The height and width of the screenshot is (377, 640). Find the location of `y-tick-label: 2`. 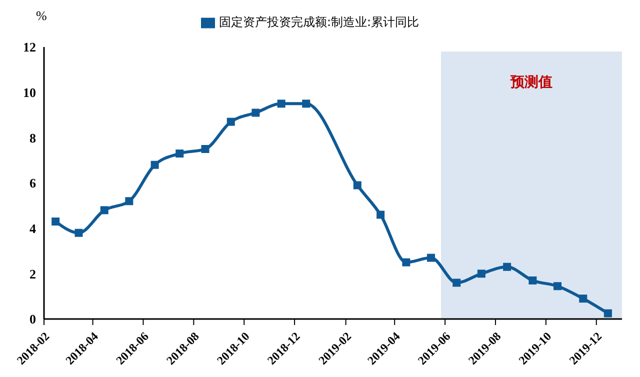

y-tick-label: 2 is located at coordinates (33, 274).